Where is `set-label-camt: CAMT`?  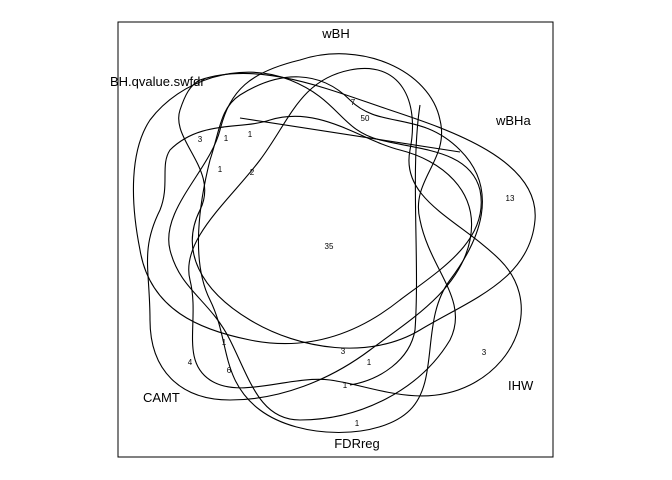 set-label-camt: CAMT is located at coordinates (161, 397).